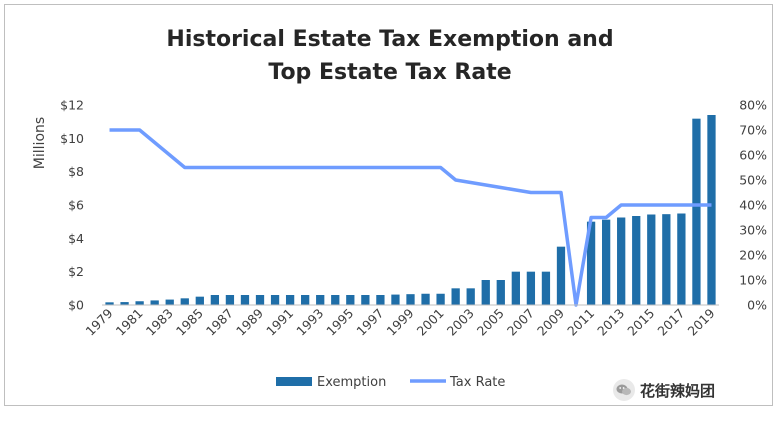 The height and width of the screenshot is (428, 781). Describe the element at coordinates (455, 296) in the screenshot. I see `bar-exemption-2002` at that location.